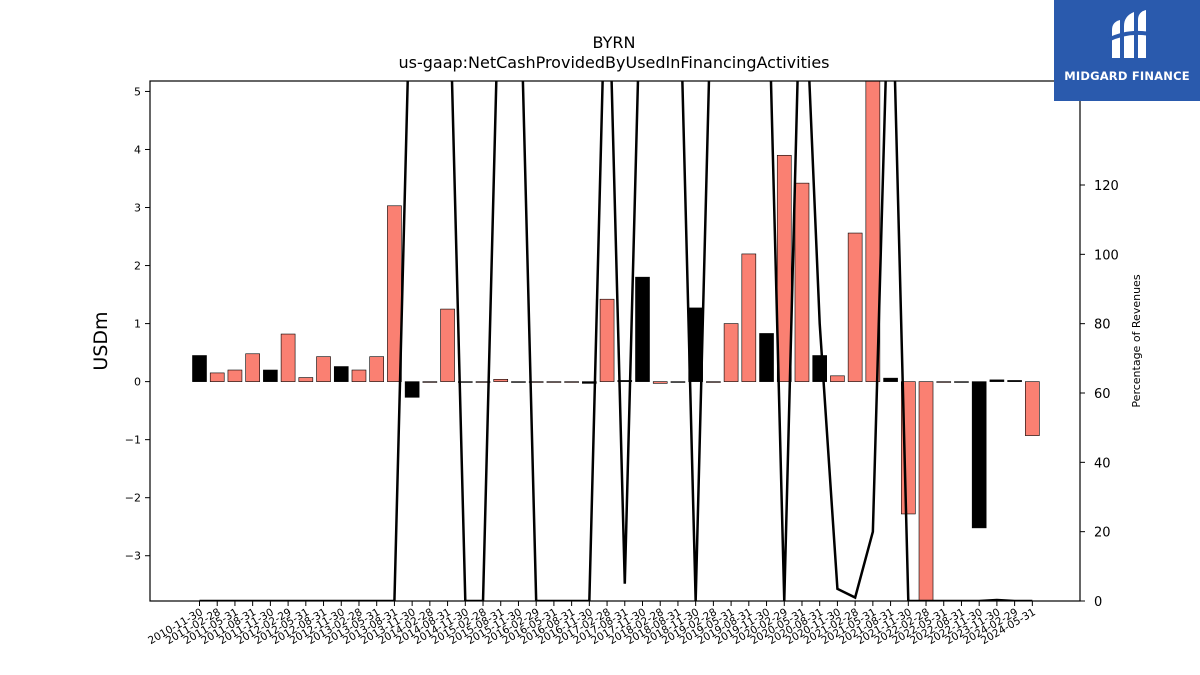 The height and width of the screenshot is (675, 1200). What do you see at coordinates (101, 340) in the screenshot?
I see `y-axis-label: USDm` at bounding box center [101, 340].